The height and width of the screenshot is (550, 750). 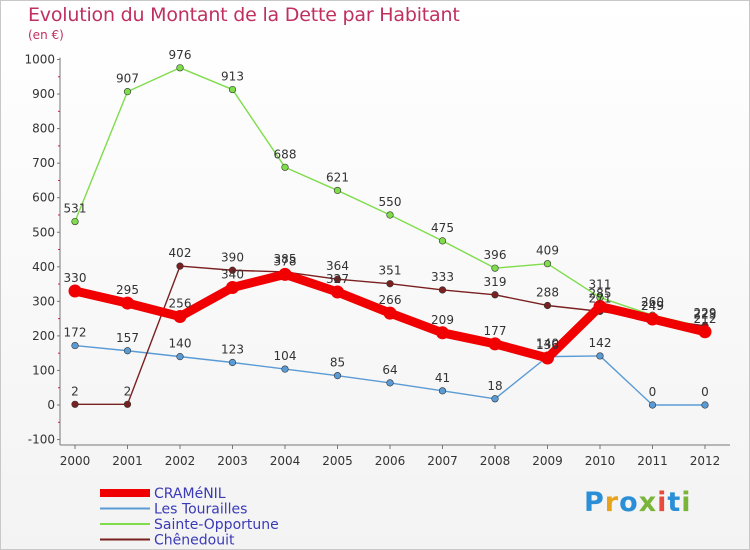 I want to click on legend-label: Sainte-Opportune, so click(x=216, y=525).